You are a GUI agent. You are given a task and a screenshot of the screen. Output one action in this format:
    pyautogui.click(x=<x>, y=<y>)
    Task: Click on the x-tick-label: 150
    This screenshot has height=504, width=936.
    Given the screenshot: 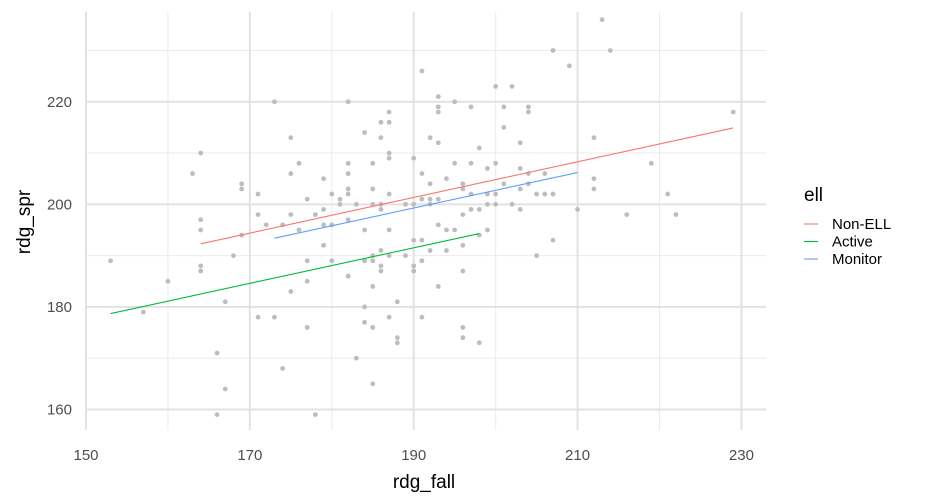 What is the action you would take?
    pyautogui.click(x=85, y=455)
    